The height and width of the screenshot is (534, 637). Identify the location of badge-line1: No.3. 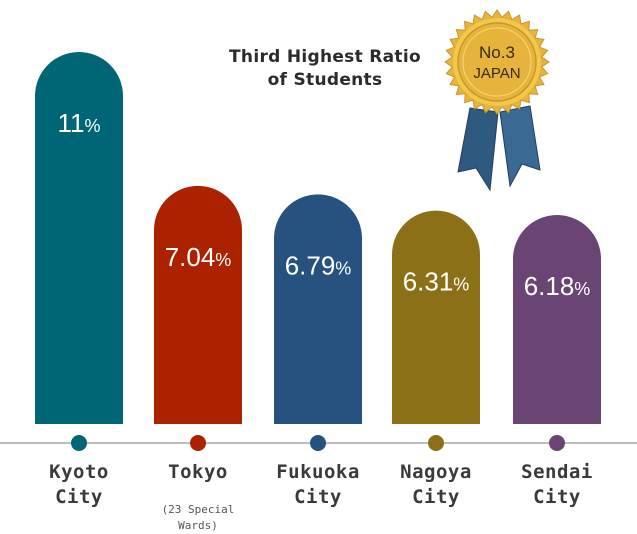
(497, 52).